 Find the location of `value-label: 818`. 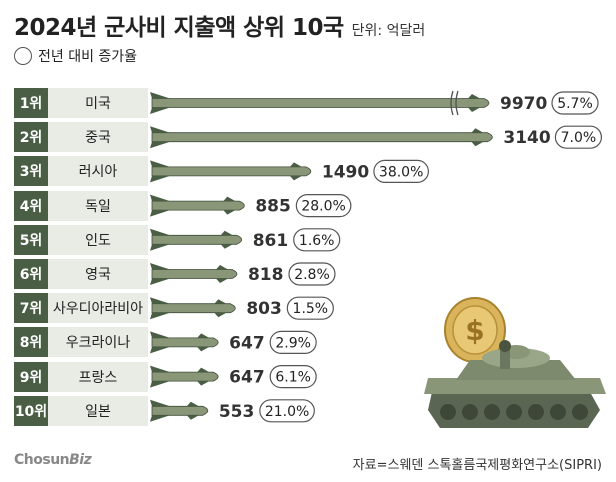

value-label: 818 is located at coordinates (265, 275).